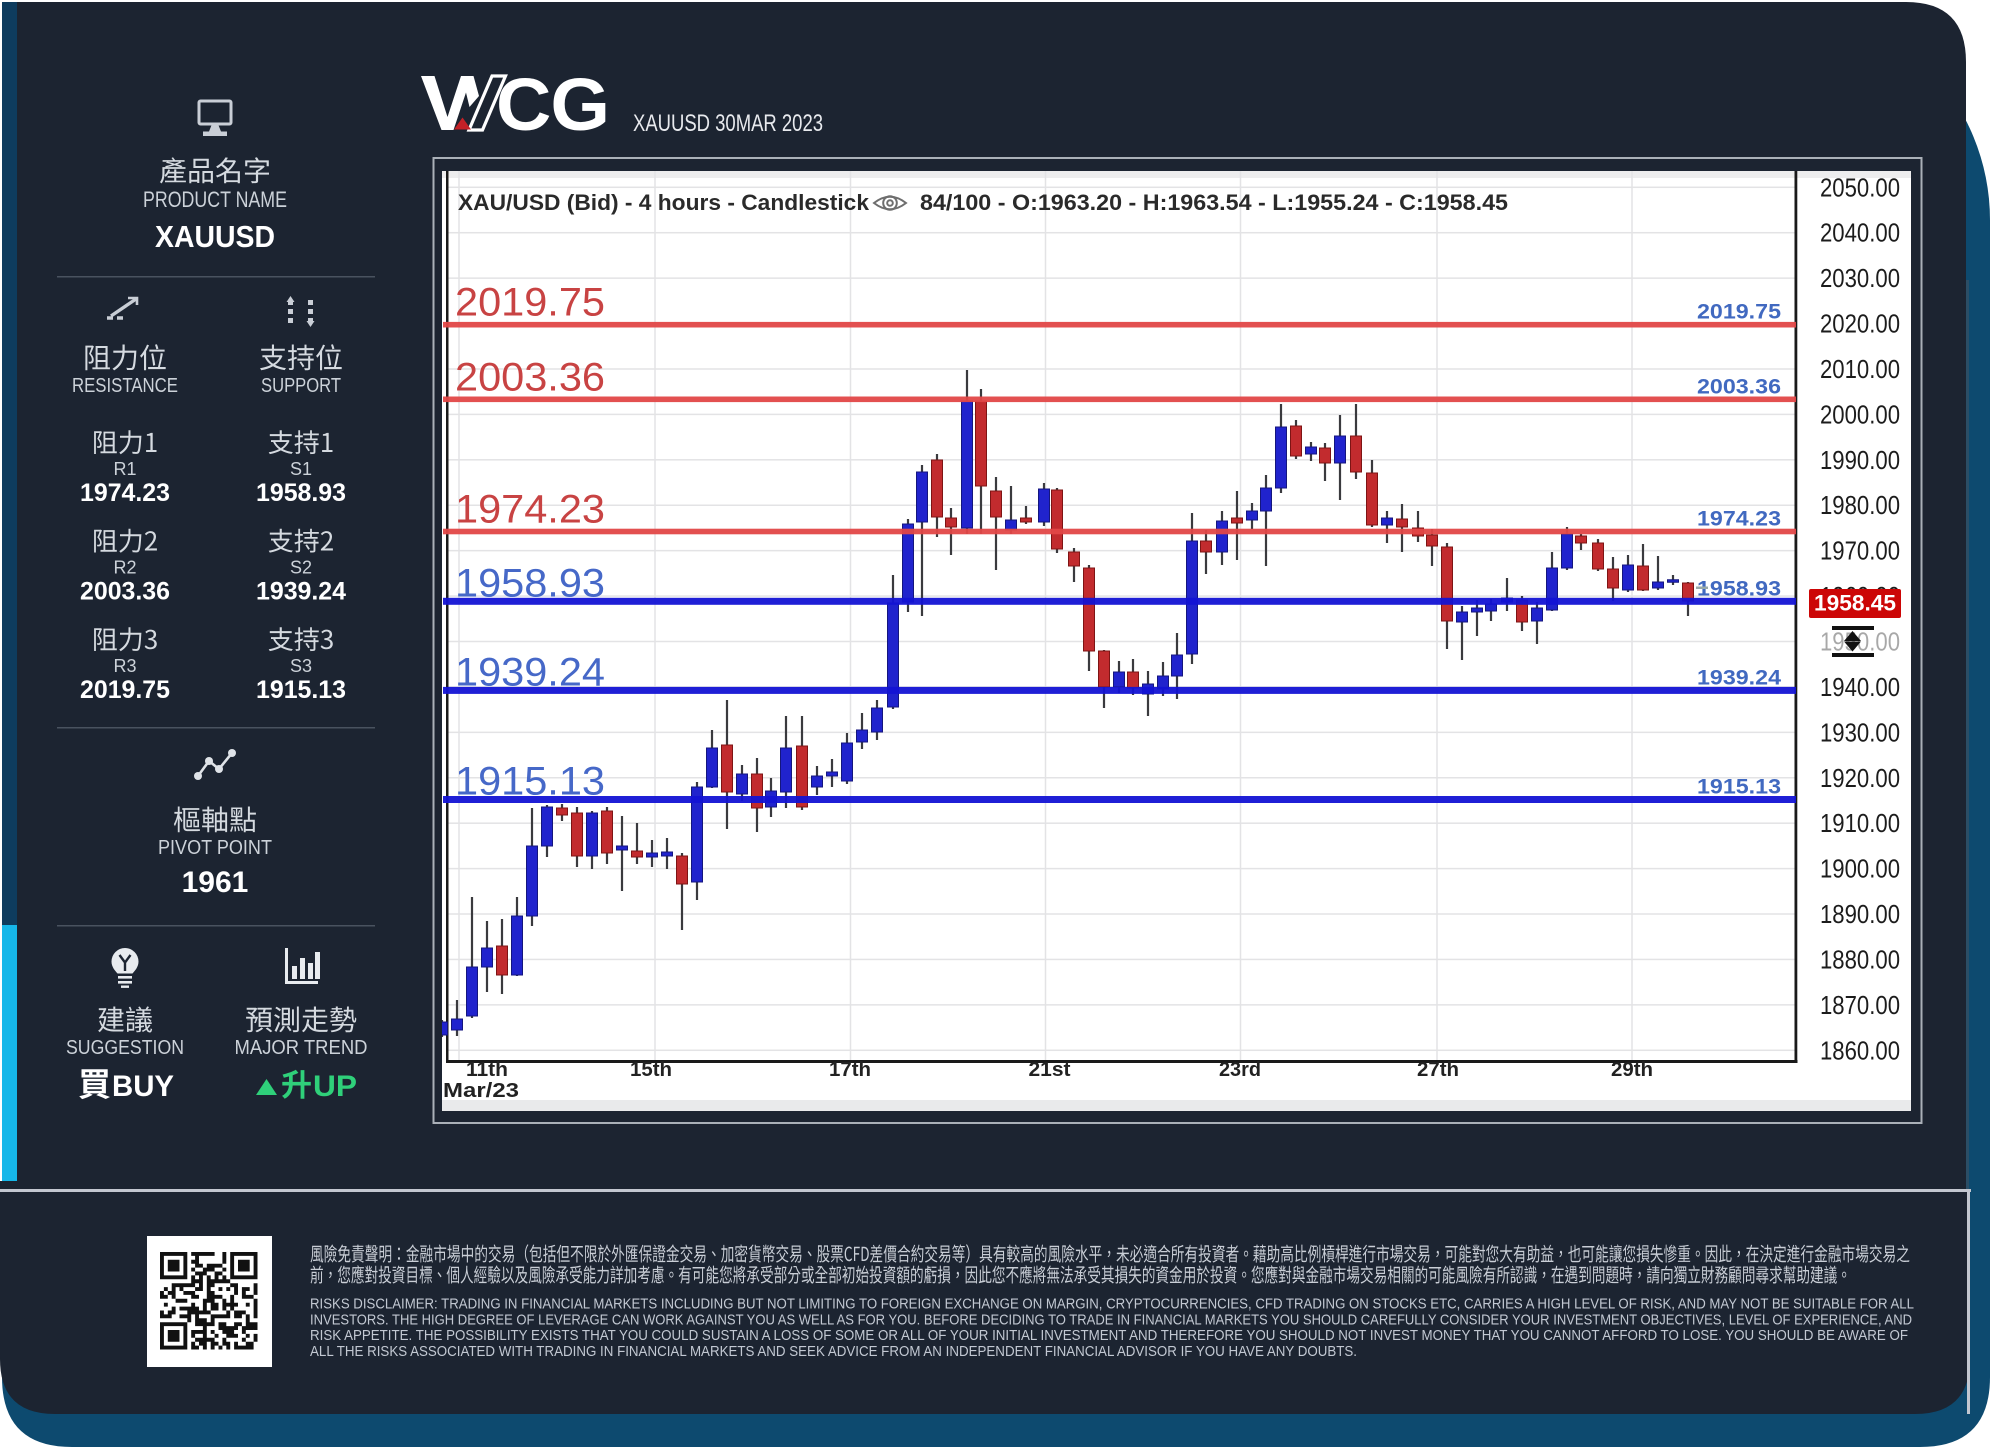 Image resolution: width=1996 pixels, height=1451 pixels. Describe the element at coordinates (301, 469) in the screenshot. I see `svg-text: S1` at that location.